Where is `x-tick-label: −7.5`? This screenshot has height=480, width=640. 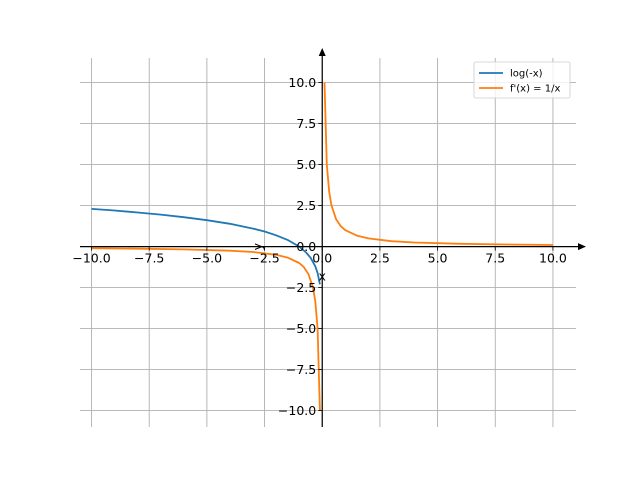
x-tick-label: −7.5 is located at coordinates (149, 258).